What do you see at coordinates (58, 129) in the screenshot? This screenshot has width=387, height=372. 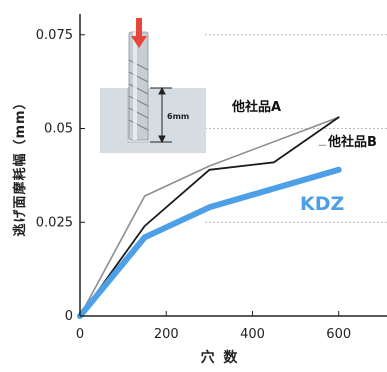 I see `y-tick-label: 0.05` at bounding box center [58, 129].